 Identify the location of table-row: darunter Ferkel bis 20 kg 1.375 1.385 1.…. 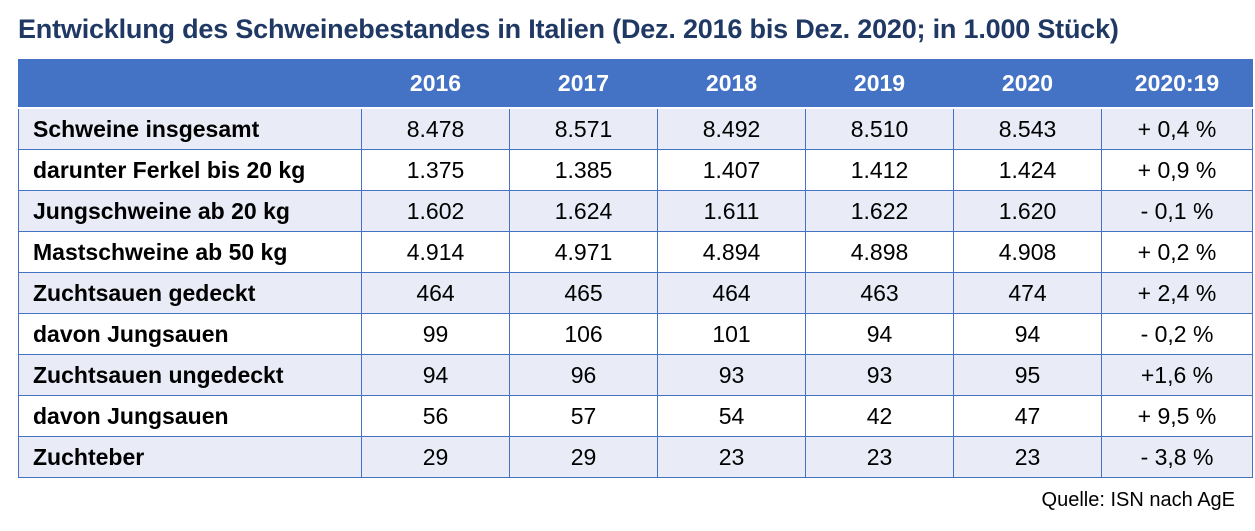
(635, 170).